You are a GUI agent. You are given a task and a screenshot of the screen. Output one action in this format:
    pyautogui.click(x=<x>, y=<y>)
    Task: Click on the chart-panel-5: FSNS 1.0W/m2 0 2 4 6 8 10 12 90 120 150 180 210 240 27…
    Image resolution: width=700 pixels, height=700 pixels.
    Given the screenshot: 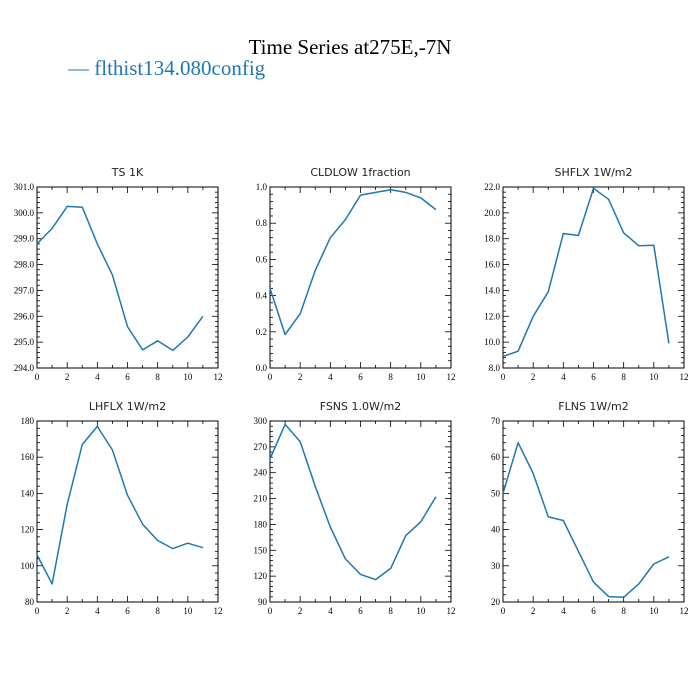 What is the action you would take?
    pyautogui.click(x=355, y=508)
    